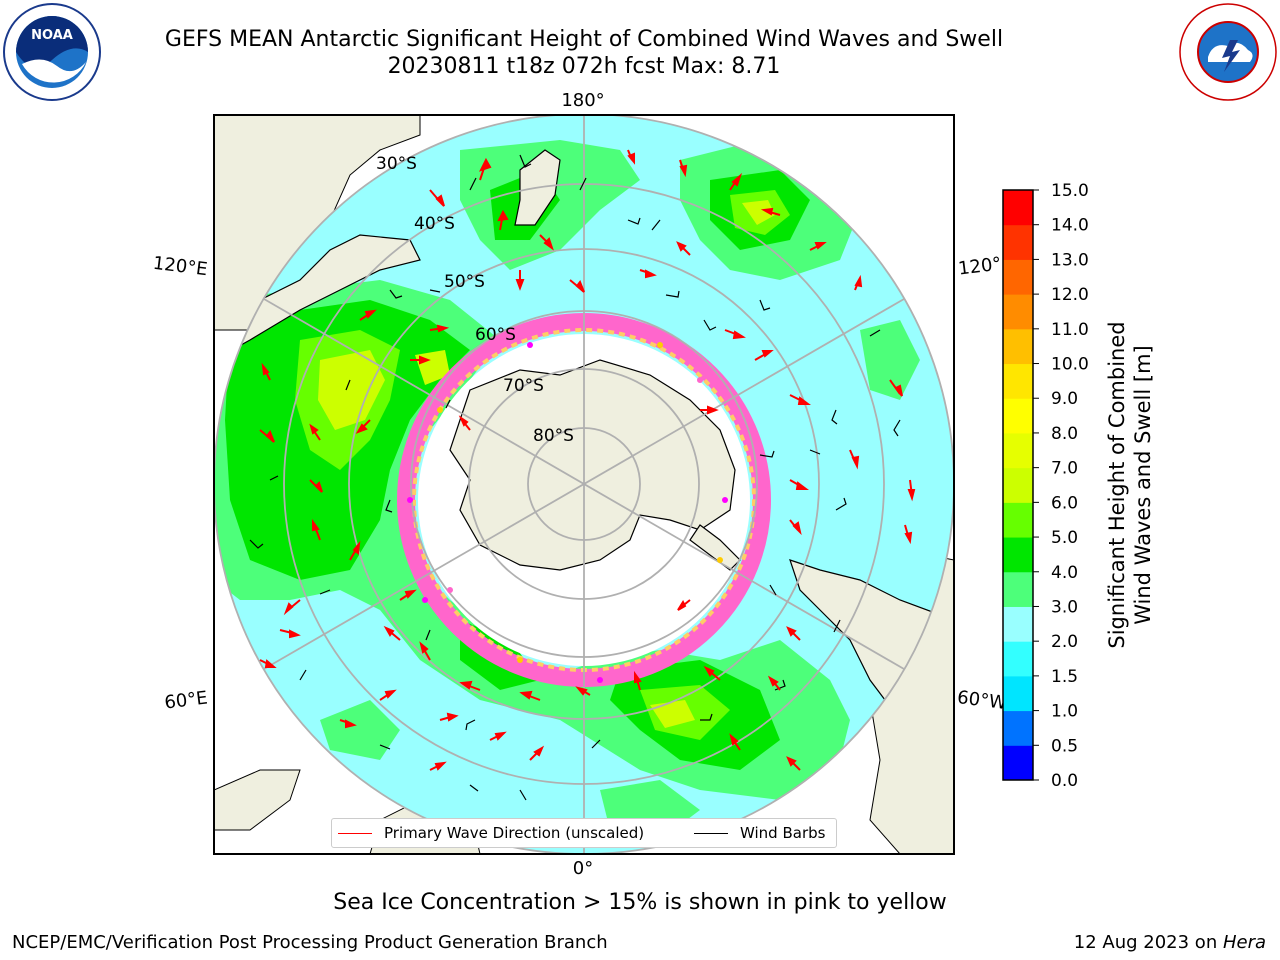 This screenshot has height=960, width=1280. I want to click on legend-primary-wave: Primary Wave Direction (unscaled), so click(491, 833).